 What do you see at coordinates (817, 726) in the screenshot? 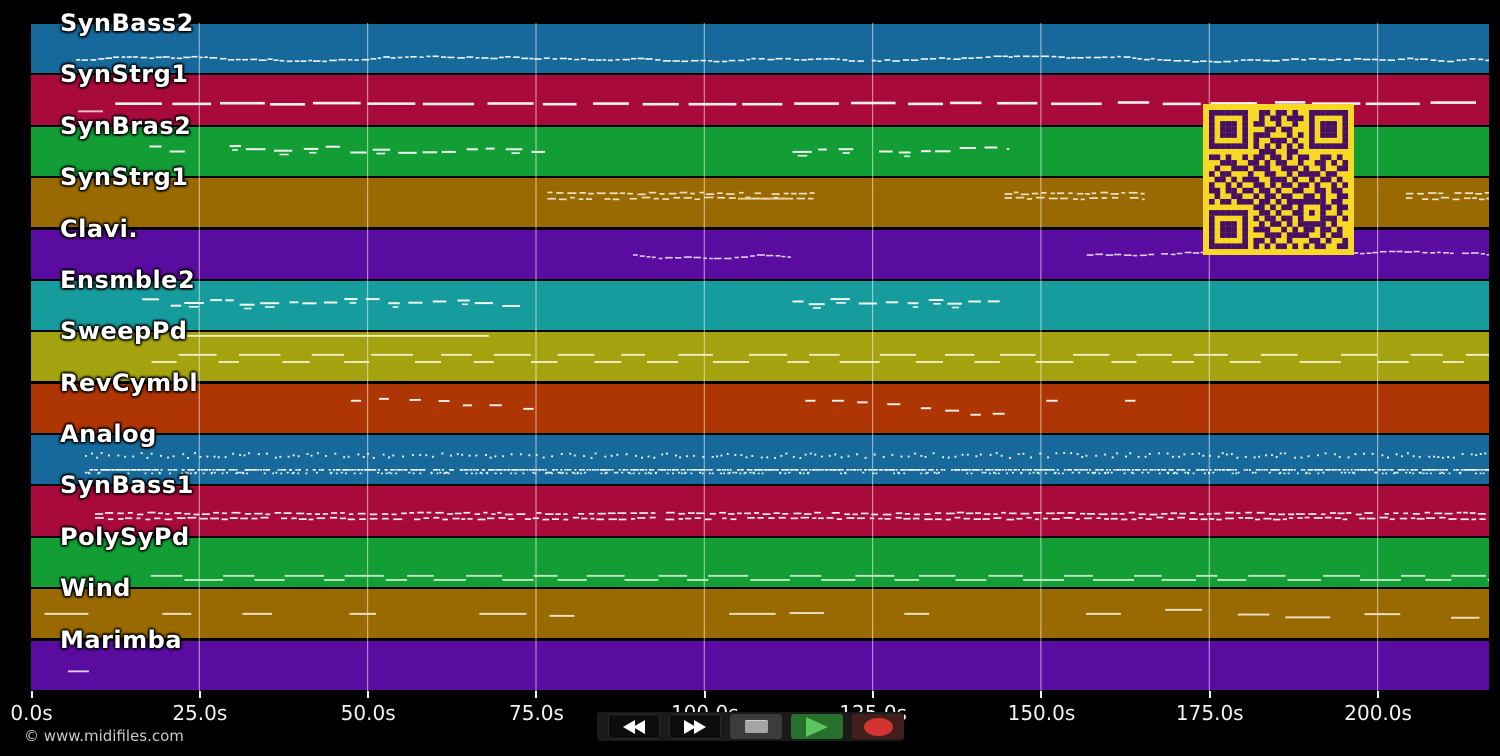
I see `play-button` at bounding box center [817, 726].